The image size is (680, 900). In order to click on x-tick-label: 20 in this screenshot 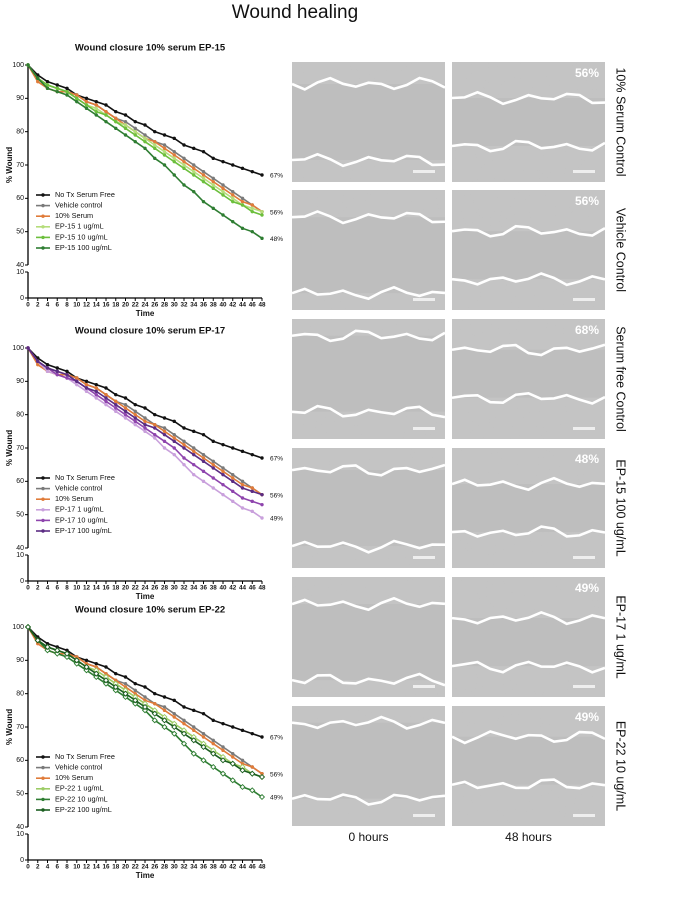, I will do `click(126, 588)`.